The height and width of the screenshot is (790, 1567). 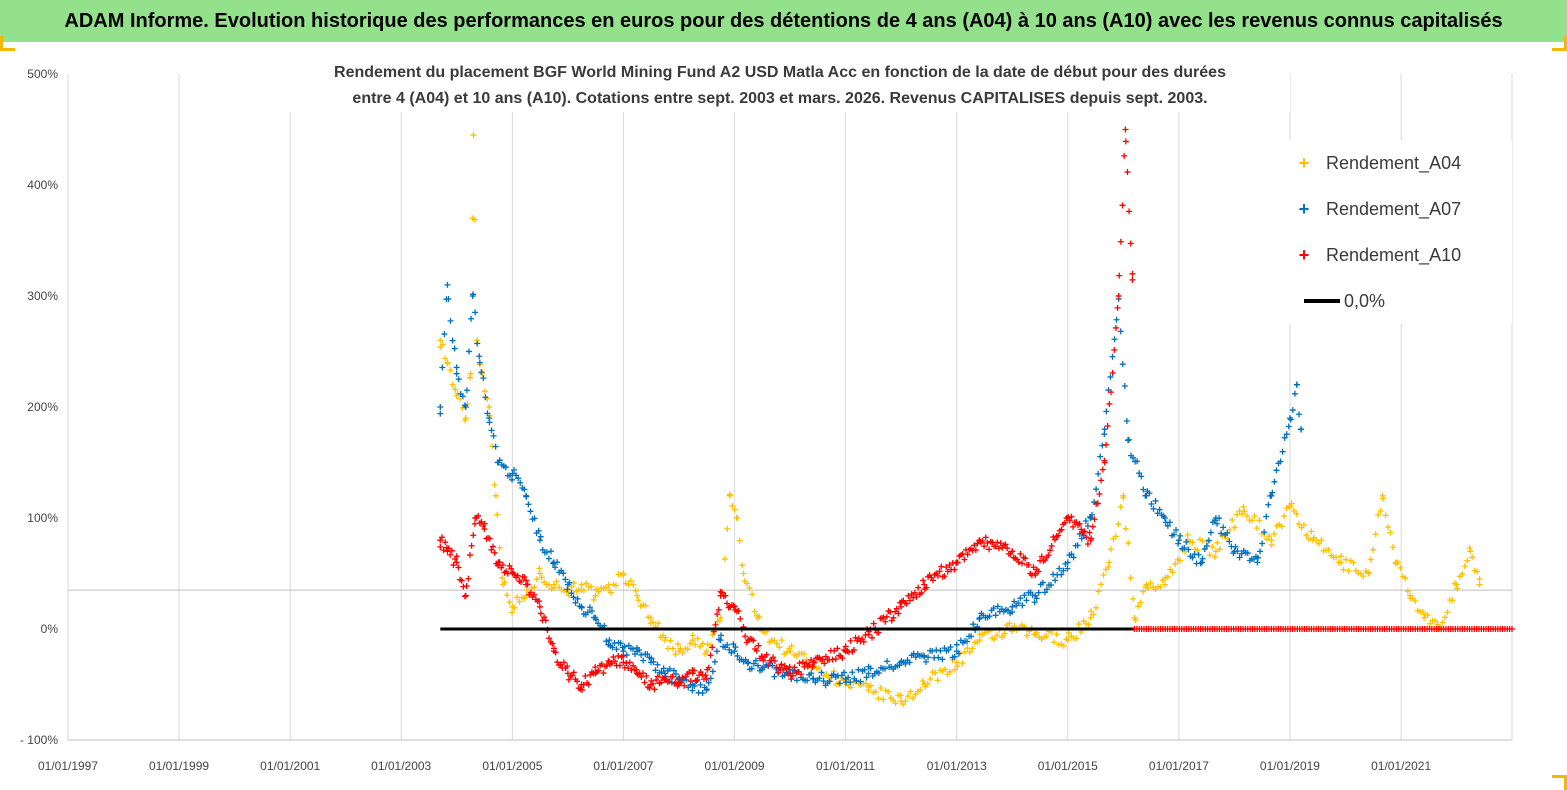 What do you see at coordinates (1365, 300) in the screenshot?
I see `legend-label-zero: 0,0%` at bounding box center [1365, 300].